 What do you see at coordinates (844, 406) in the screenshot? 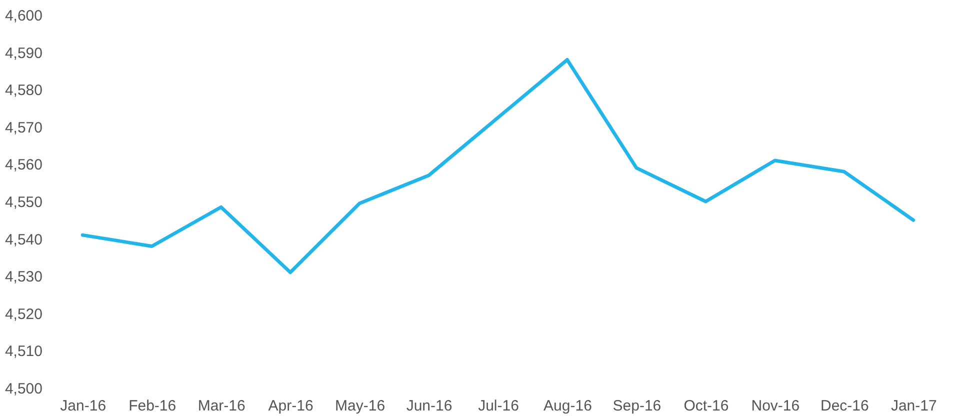
I see `x-tick-label: Dec-16` at bounding box center [844, 406].